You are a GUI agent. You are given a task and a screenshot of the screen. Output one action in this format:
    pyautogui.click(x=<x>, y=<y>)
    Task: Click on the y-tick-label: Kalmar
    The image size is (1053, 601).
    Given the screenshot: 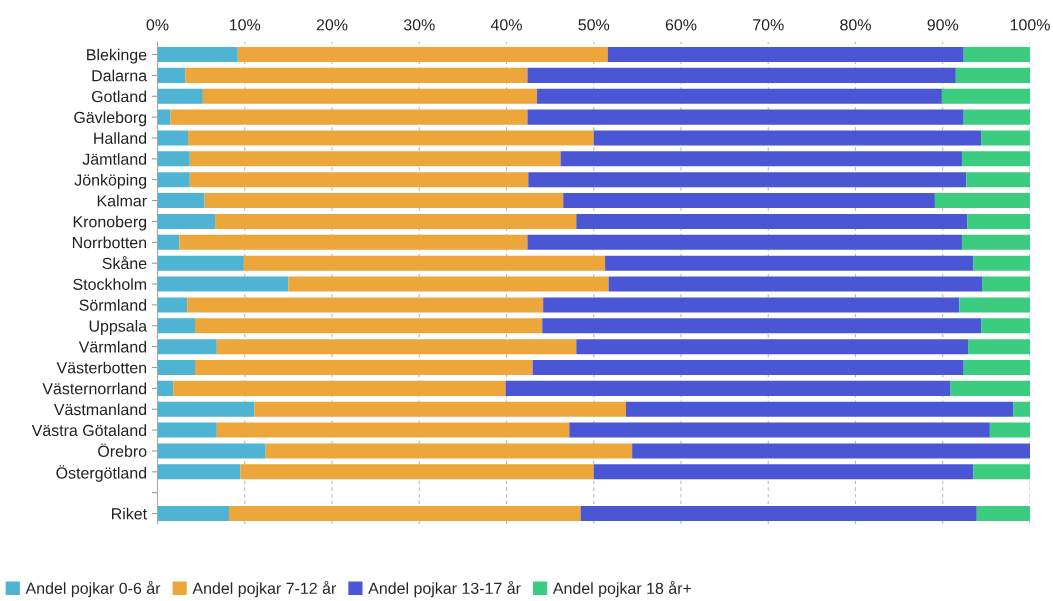 What is the action you would take?
    pyautogui.click(x=122, y=200)
    